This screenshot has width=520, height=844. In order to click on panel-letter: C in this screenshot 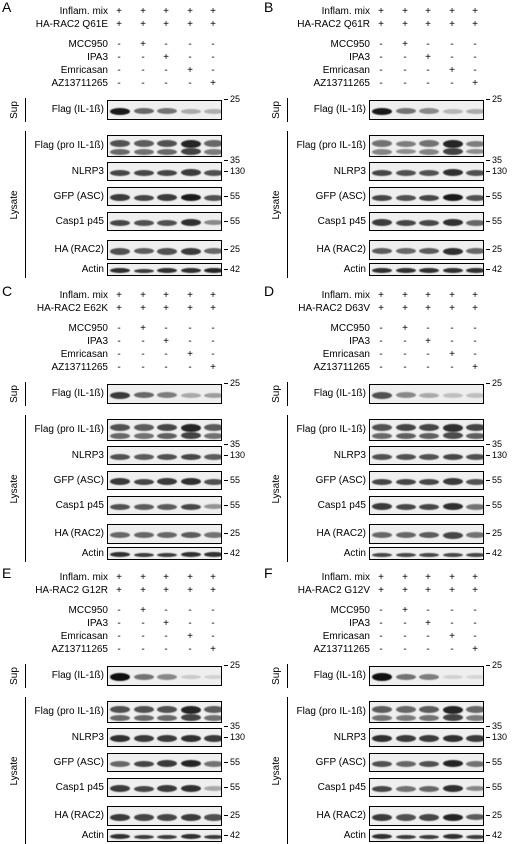, I will do `click(7, 291)`.